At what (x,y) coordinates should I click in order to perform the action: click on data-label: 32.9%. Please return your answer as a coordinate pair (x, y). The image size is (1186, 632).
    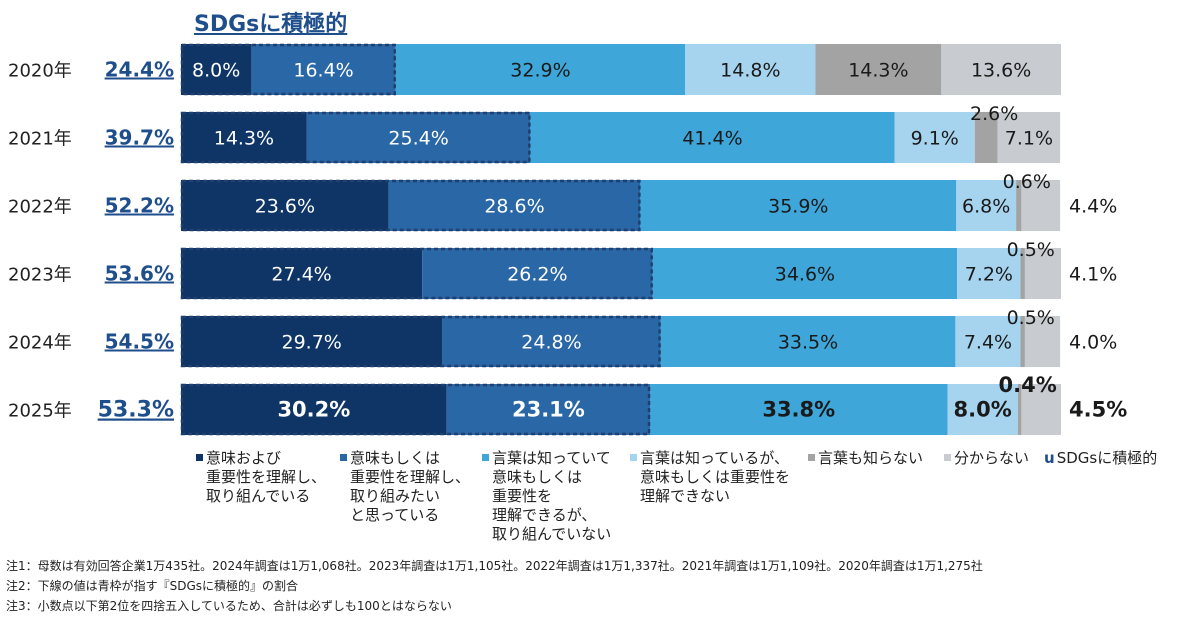
    Looking at the image, I should click on (540, 71).